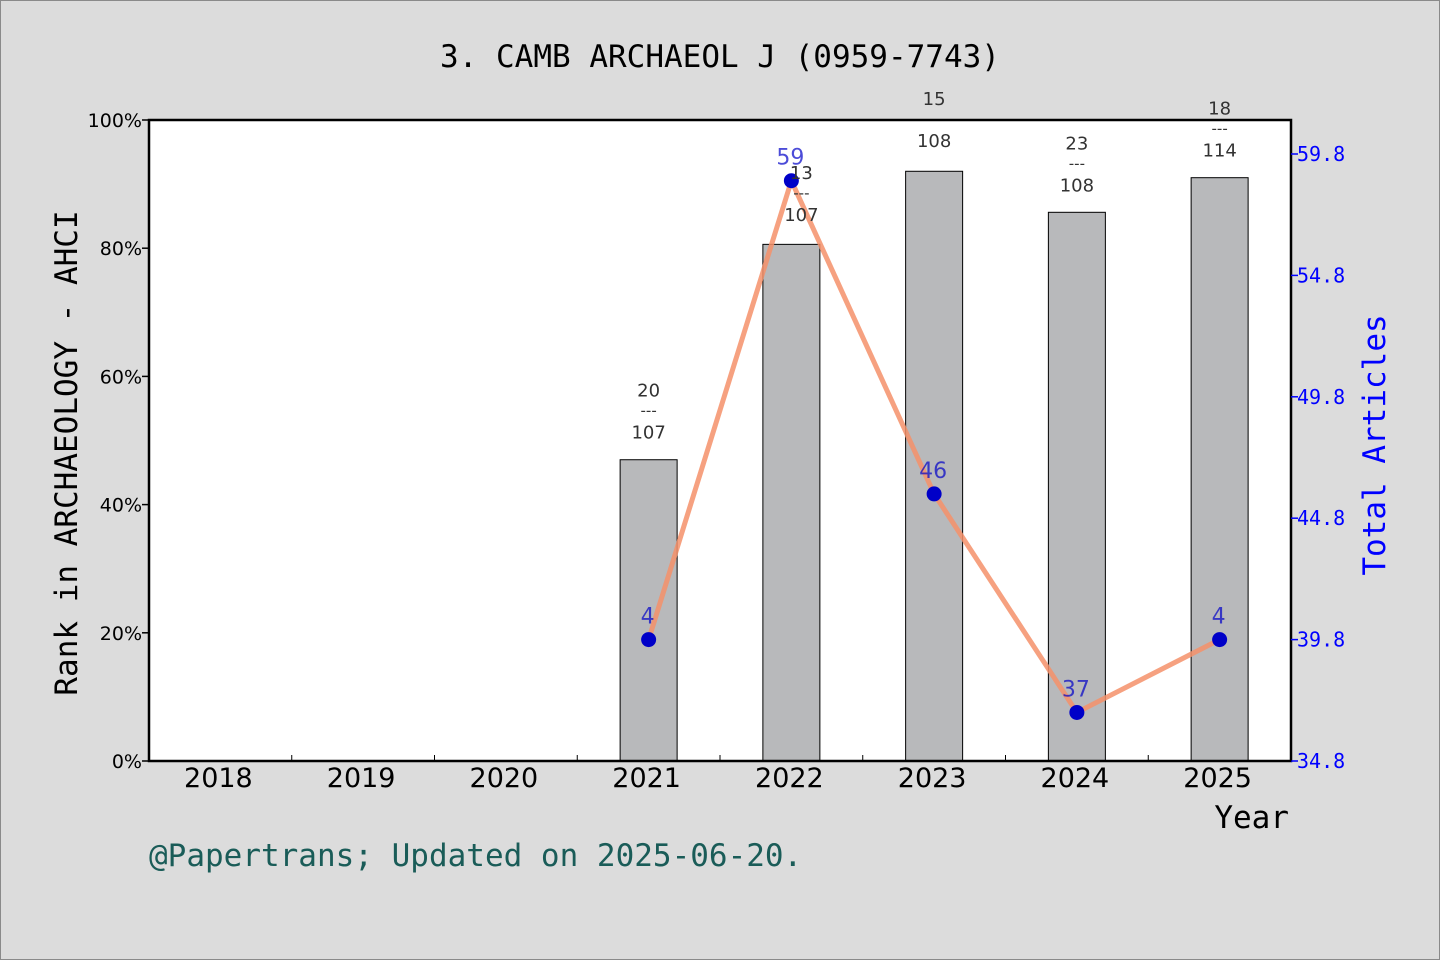 The height and width of the screenshot is (960, 1440). I want to click on bar-2022, so click(791, 502).